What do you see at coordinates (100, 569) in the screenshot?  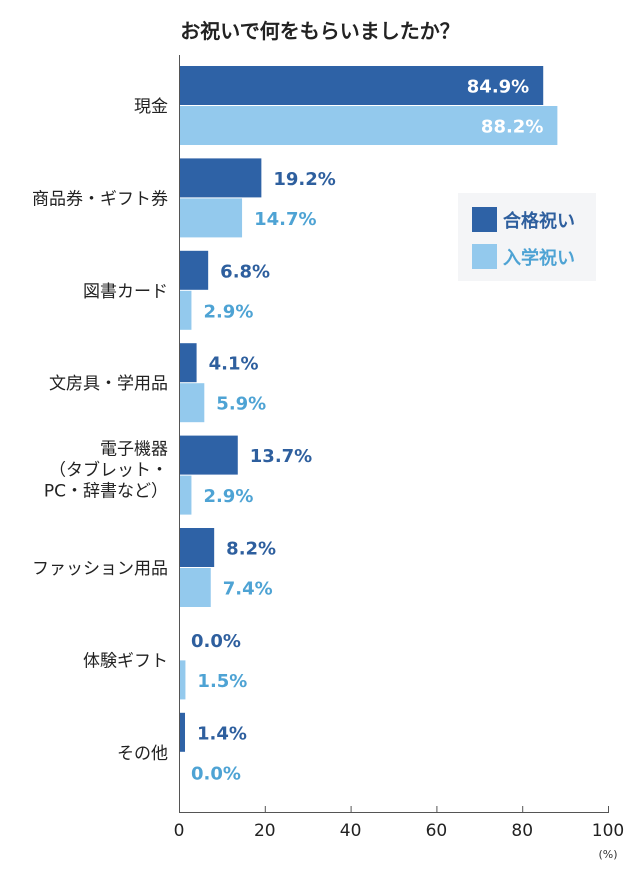 I see `category-label: ファッション用品` at bounding box center [100, 569].